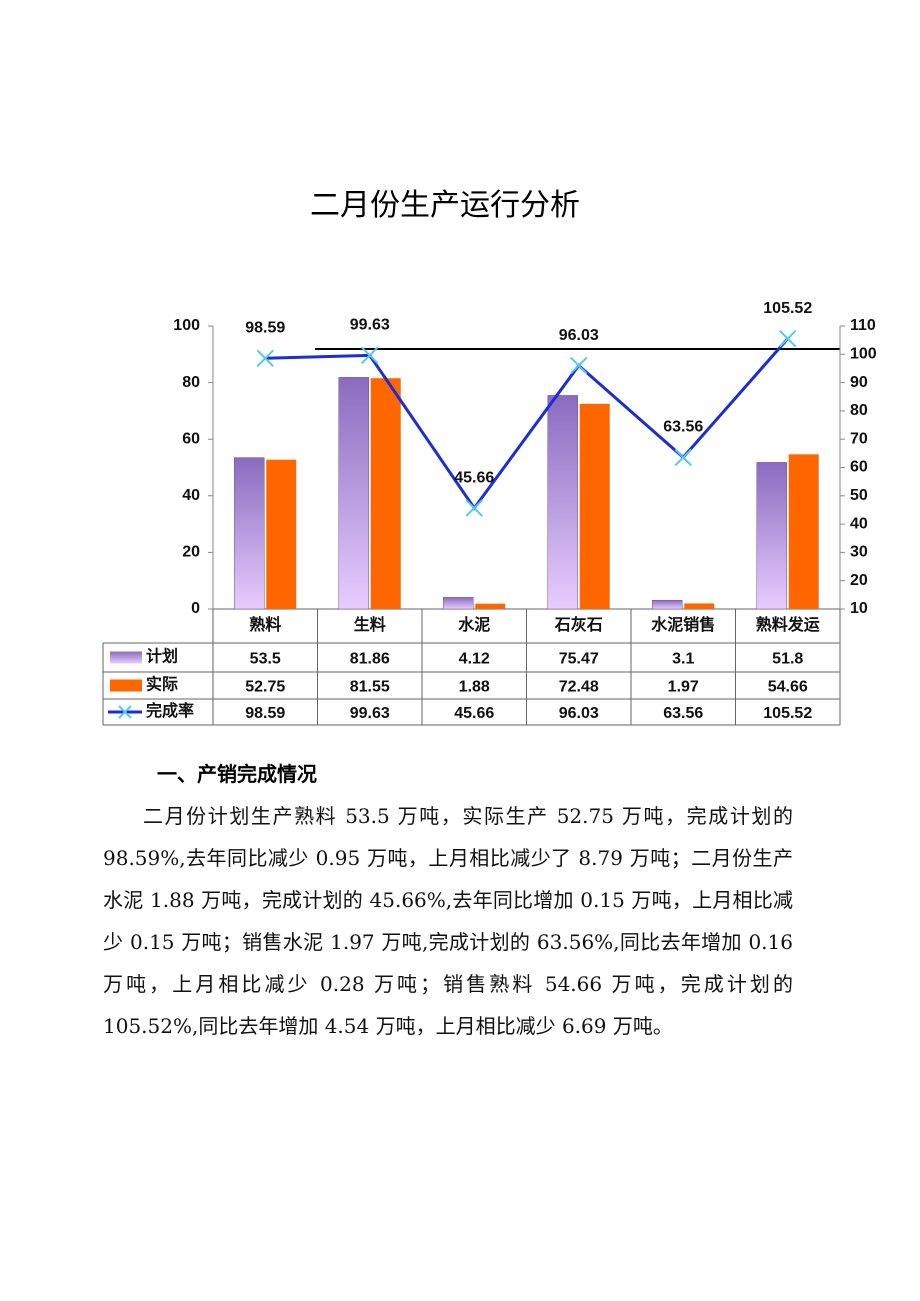 The image size is (920, 1301). I want to click on table-cell: 81.86, so click(370, 659).